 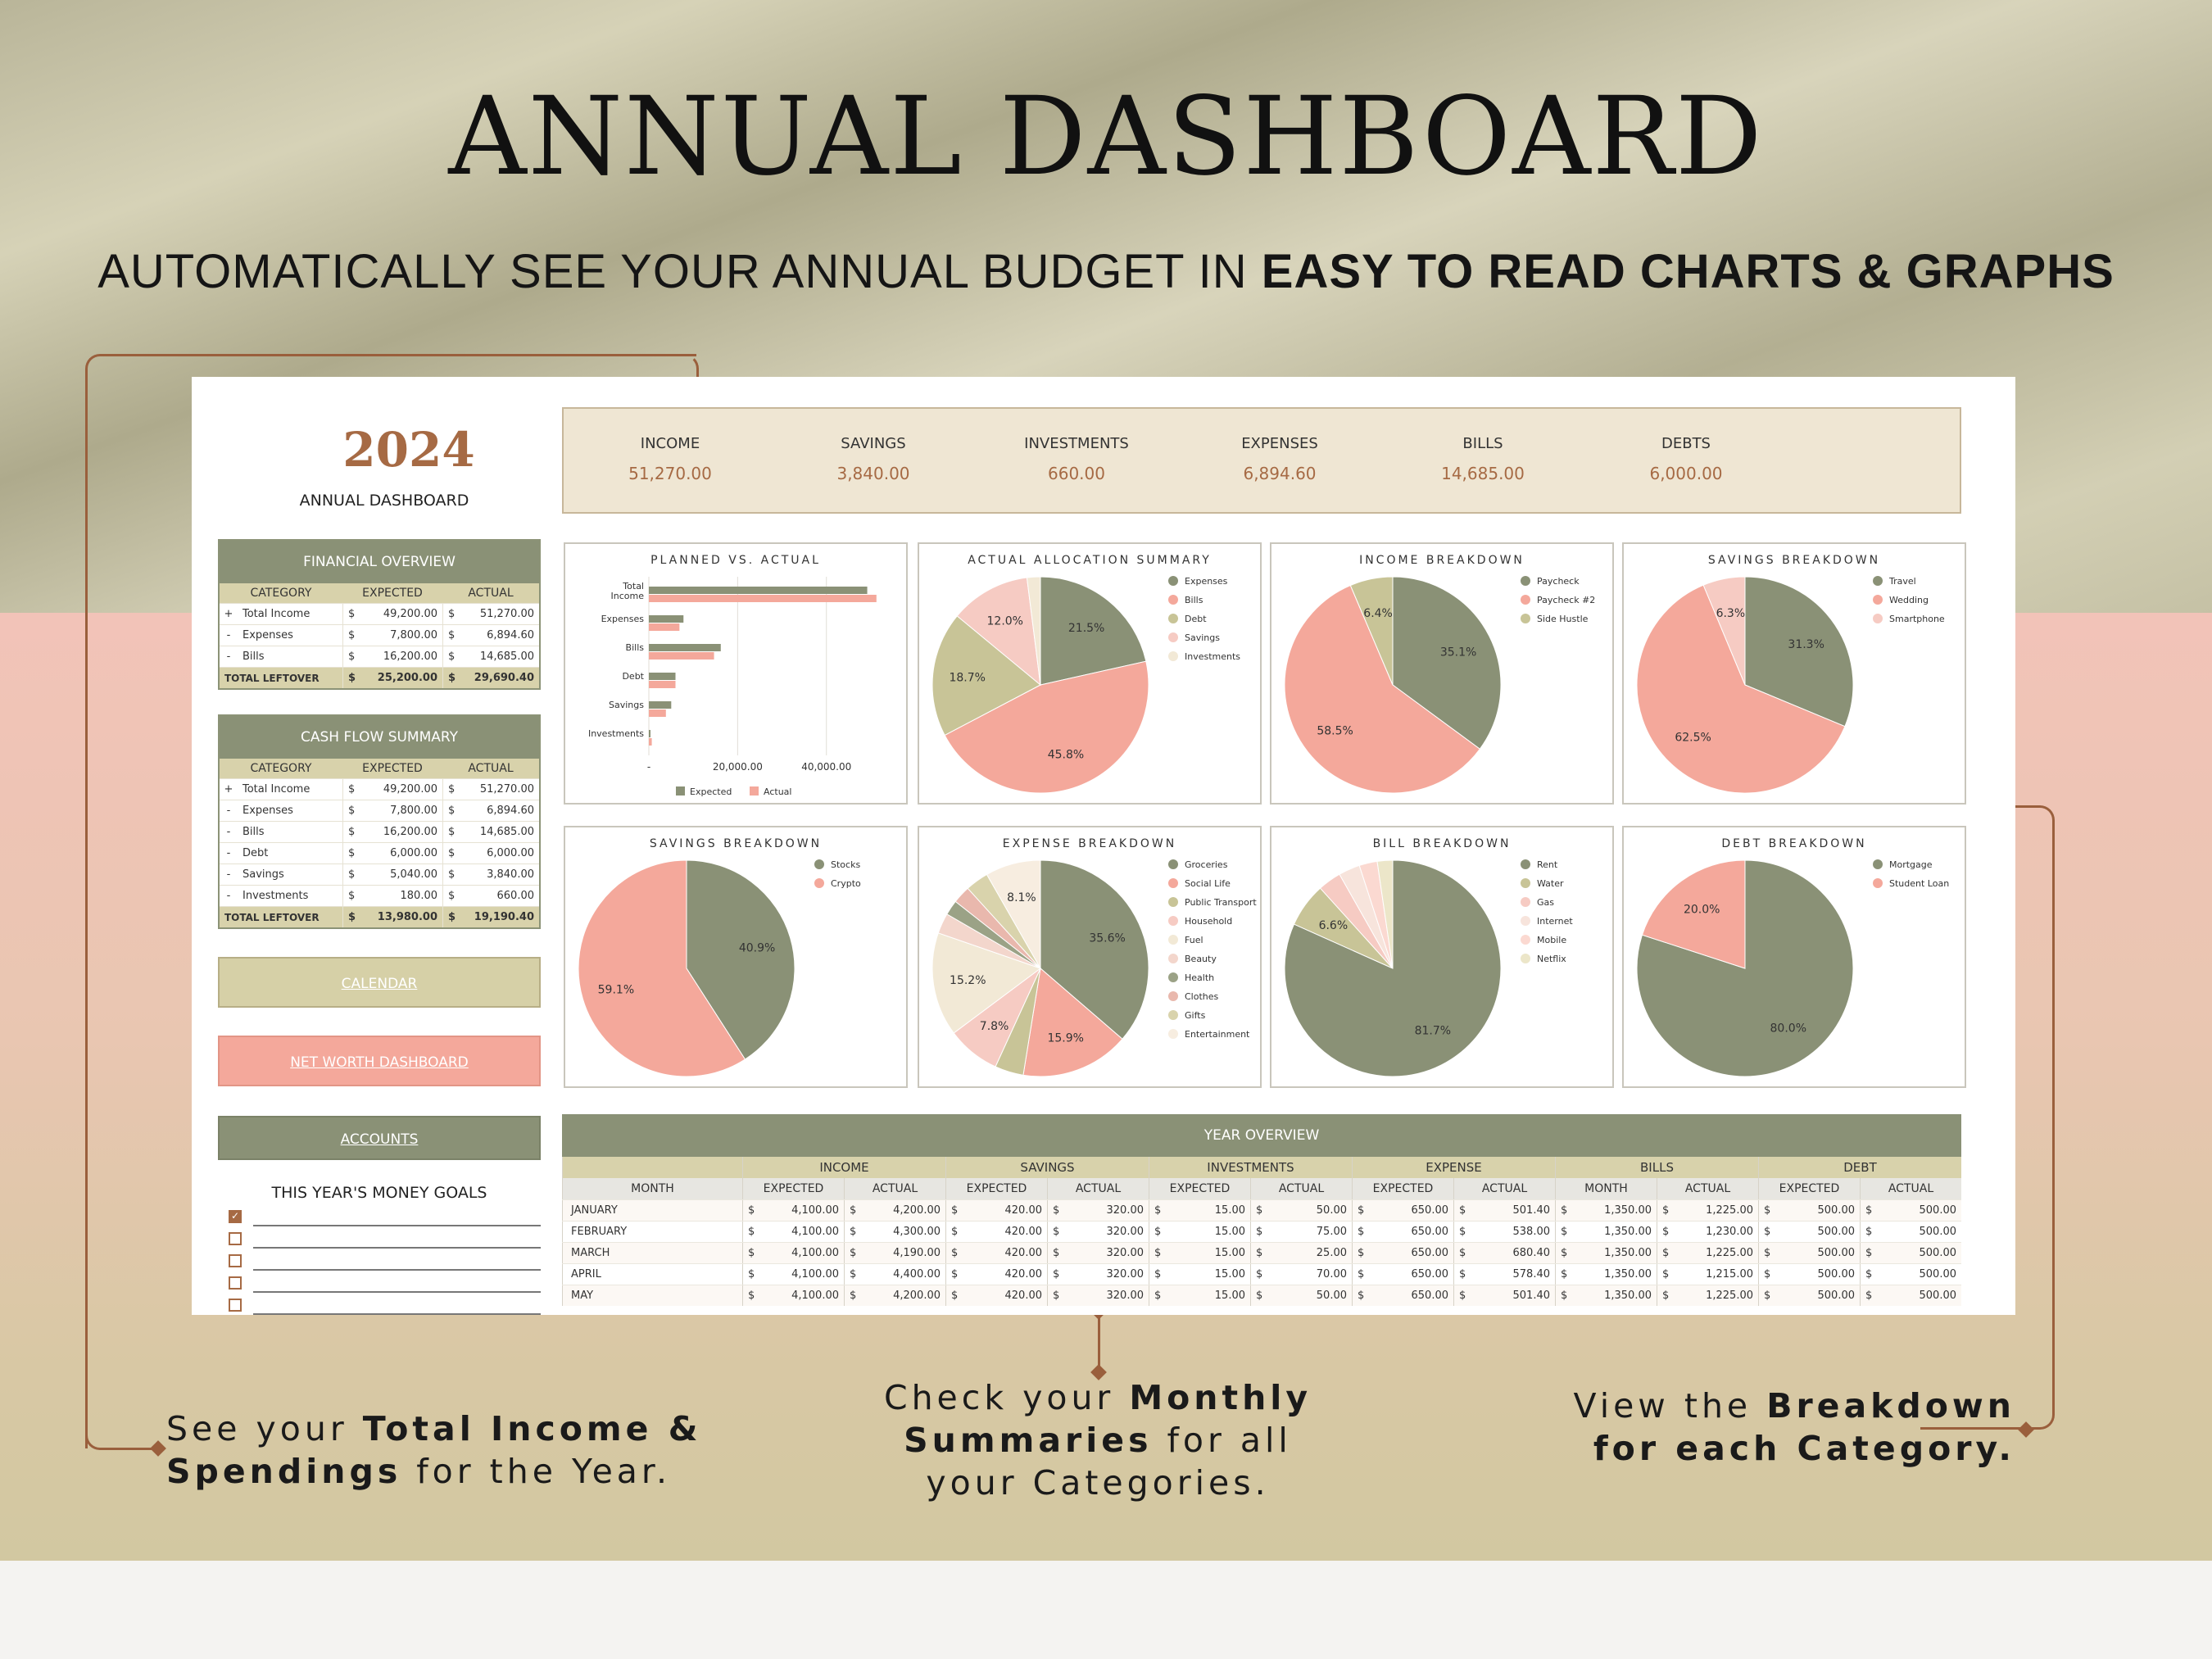 I want to click on summary-label: BILLS, so click(x=1482, y=443).